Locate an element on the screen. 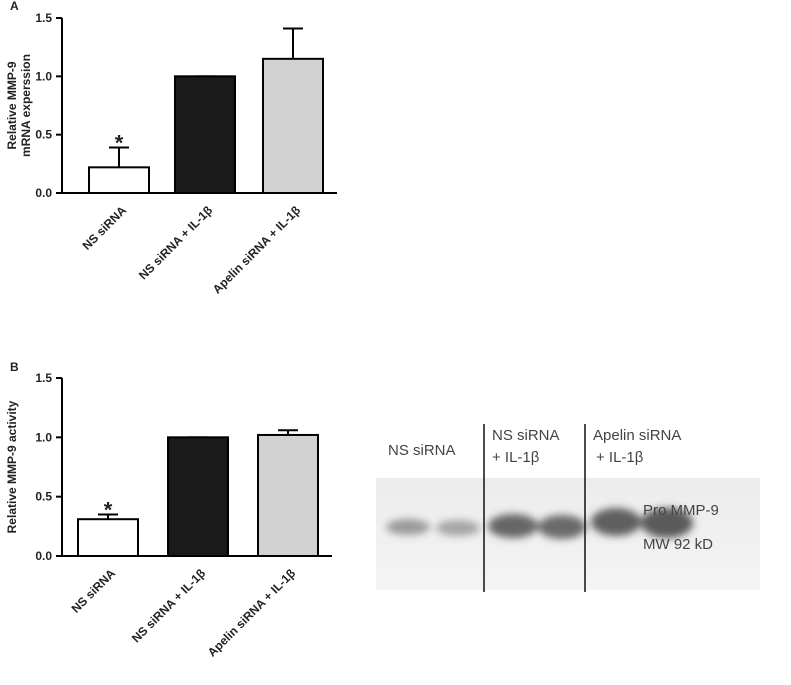 This screenshot has width=791, height=685. gel-bands is located at coordinates (539, 523).